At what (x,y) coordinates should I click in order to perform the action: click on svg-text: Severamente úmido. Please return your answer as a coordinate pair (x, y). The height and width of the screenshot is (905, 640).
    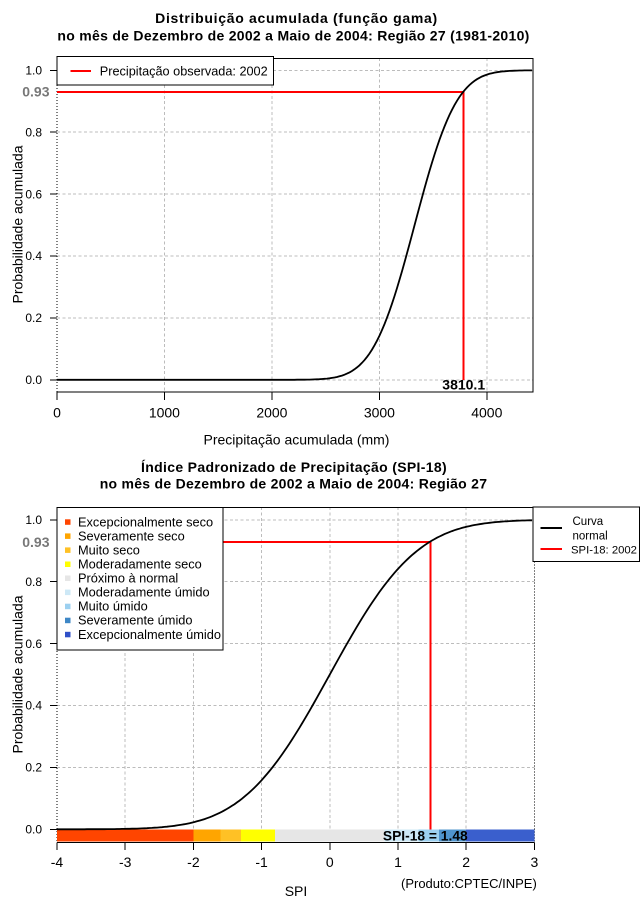
    Looking at the image, I should click on (135, 620).